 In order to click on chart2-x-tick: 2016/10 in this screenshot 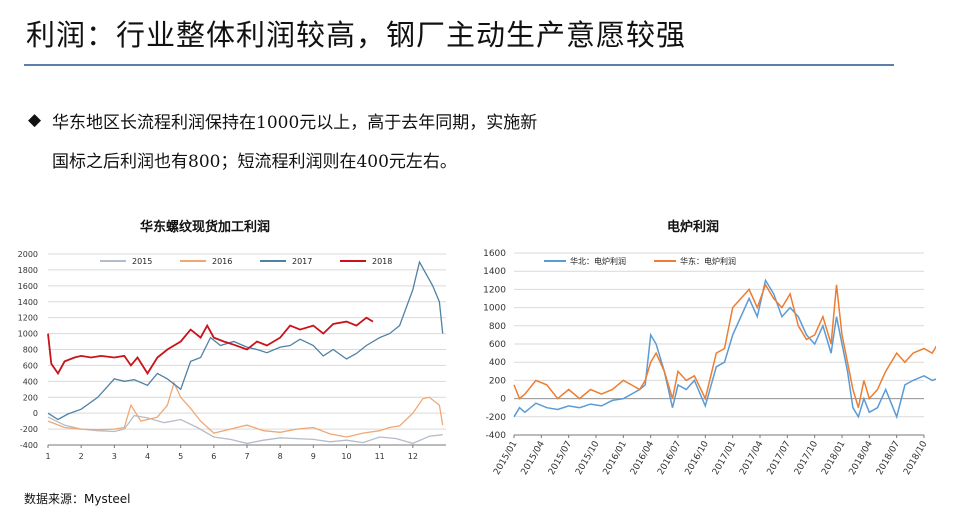, I will do `click(697, 458)`.